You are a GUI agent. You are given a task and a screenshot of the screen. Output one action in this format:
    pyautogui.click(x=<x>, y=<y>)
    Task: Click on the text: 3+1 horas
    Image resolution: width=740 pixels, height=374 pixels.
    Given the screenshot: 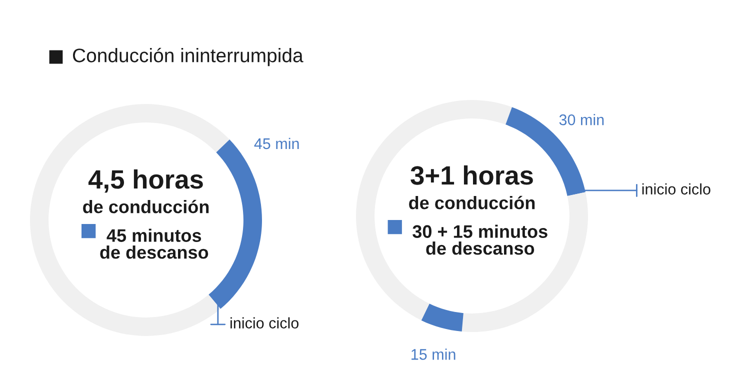 What is the action you would take?
    pyautogui.click(x=471, y=175)
    